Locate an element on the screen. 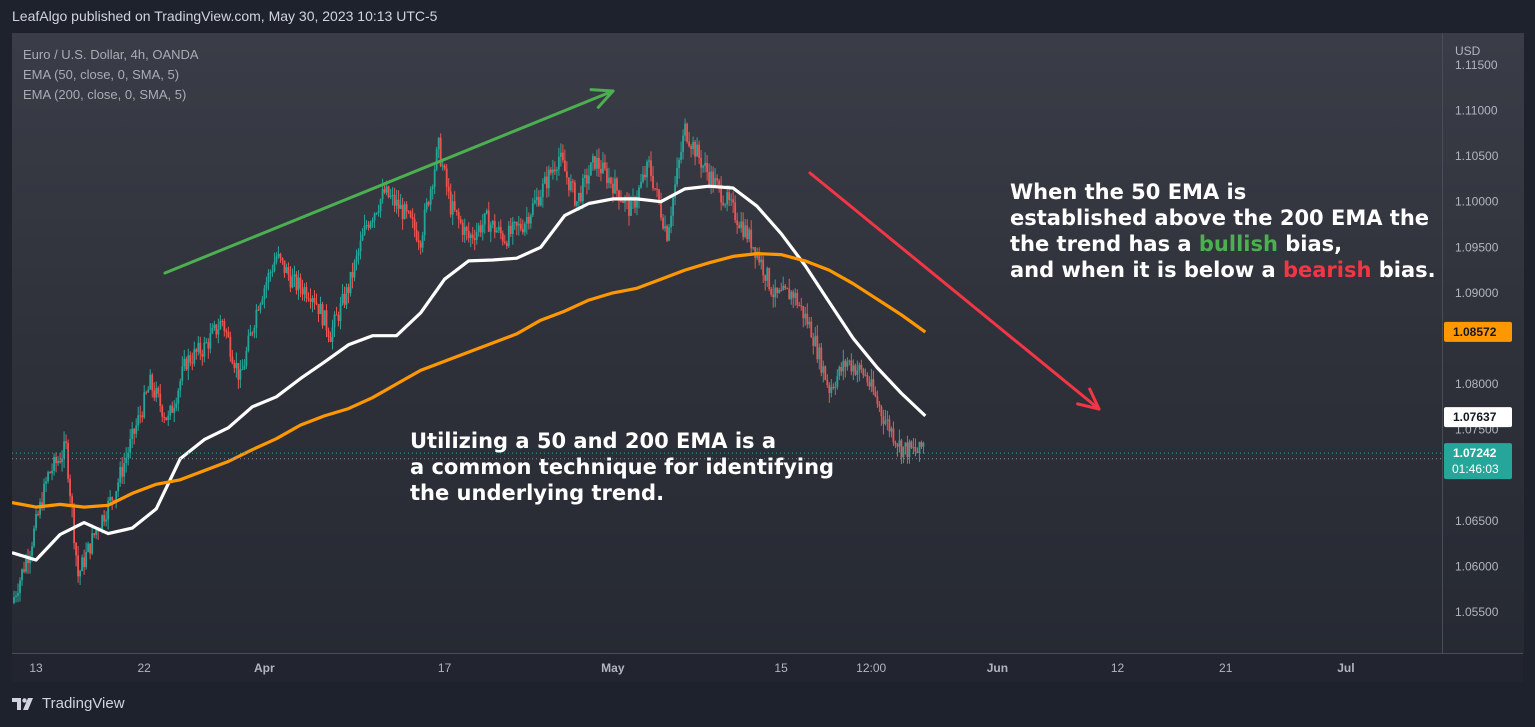 The image size is (1535, 727). tradingview-logo-icon is located at coordinates (22, 703).